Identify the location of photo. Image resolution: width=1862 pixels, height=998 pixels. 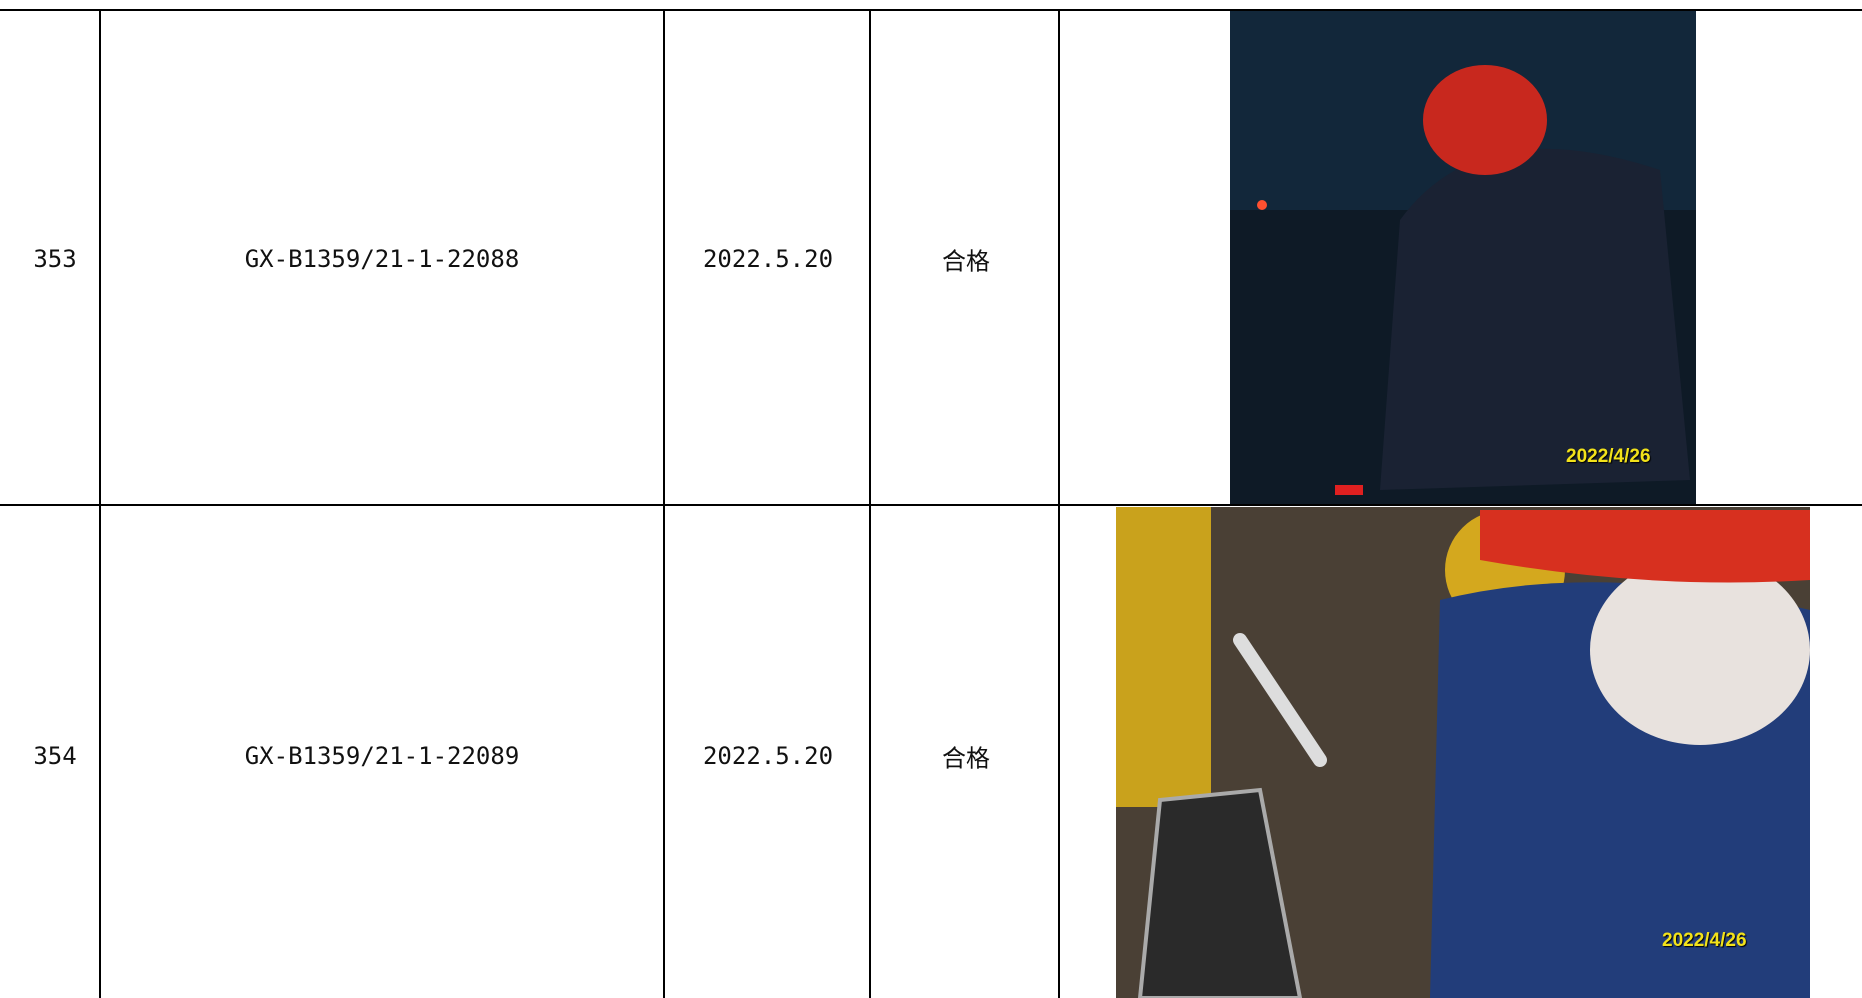
(1463, 257).